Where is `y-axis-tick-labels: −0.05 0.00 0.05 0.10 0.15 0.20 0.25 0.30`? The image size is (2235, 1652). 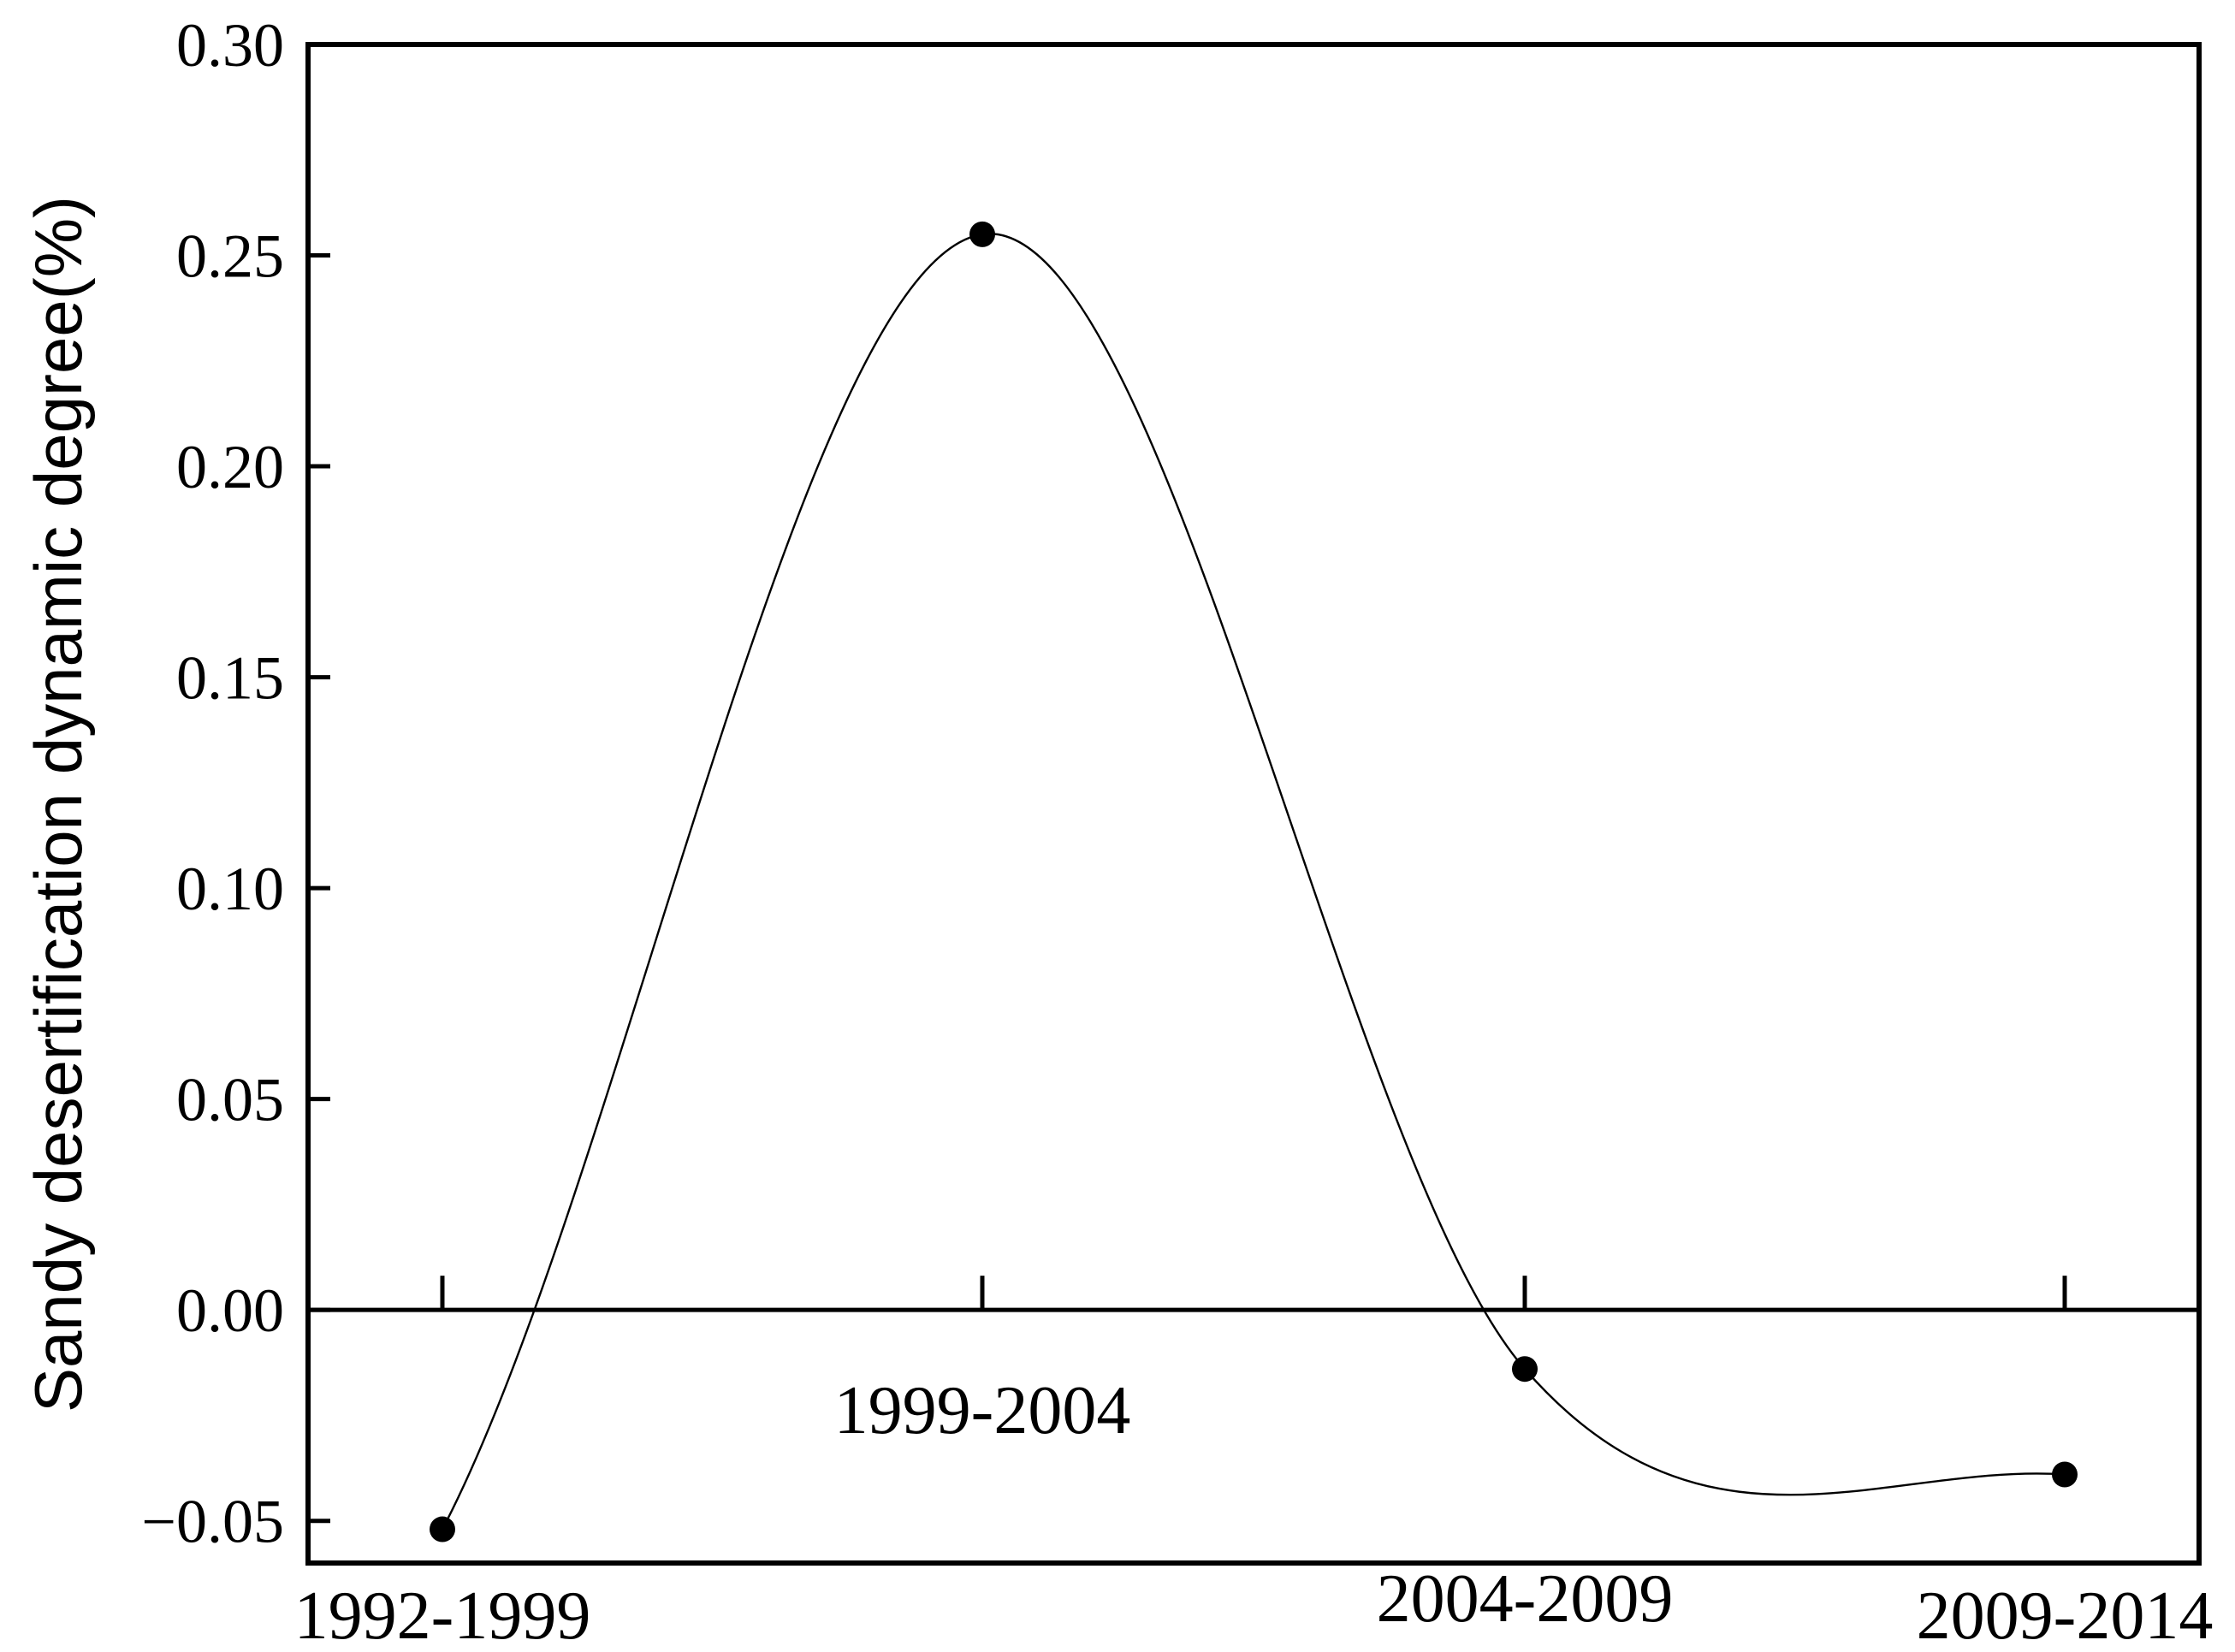 y-axis-tick-labels: −0.05 0.00 0.05 0.10 0.15 0.20 0.25 0.30 is located at coordinates (212, 783).